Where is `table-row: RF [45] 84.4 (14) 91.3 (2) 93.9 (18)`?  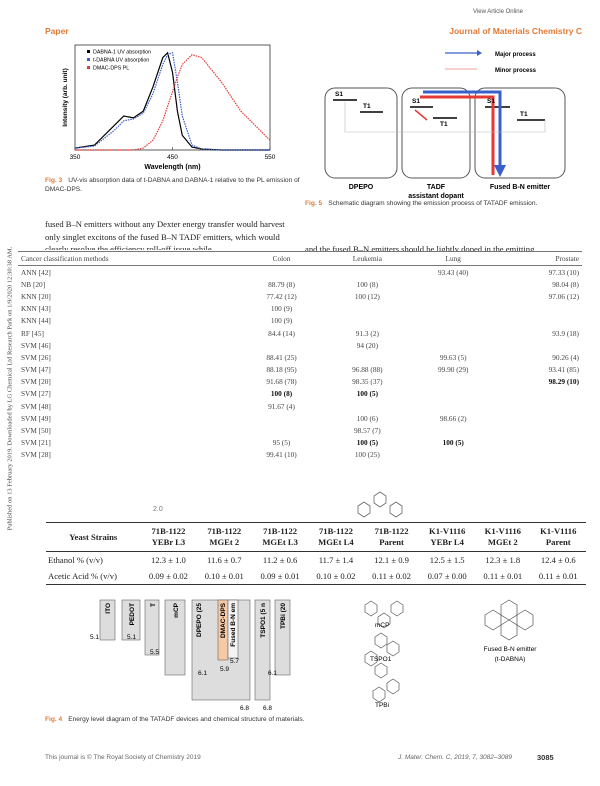 table-row: RF [45] 84.4 (14) 91.3 (2) 93.9 (18) is located at coordinates (300, 333).